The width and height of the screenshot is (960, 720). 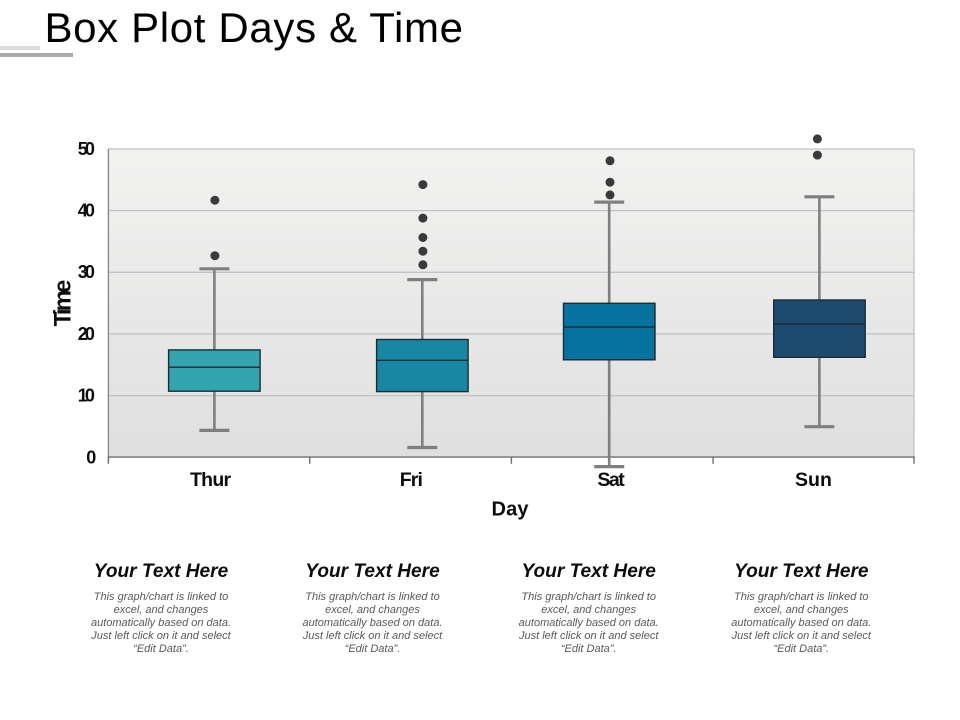 I want to click on svg-text: 10, so click(x=86, y=396).